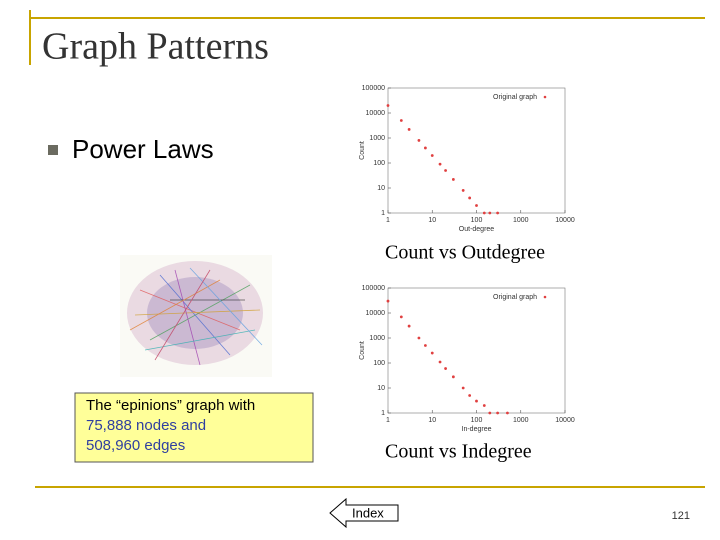 The image size is (720, 540). Describe the element at coordinates (196, 316) in the screenshot. I see `graph-image` at that location.